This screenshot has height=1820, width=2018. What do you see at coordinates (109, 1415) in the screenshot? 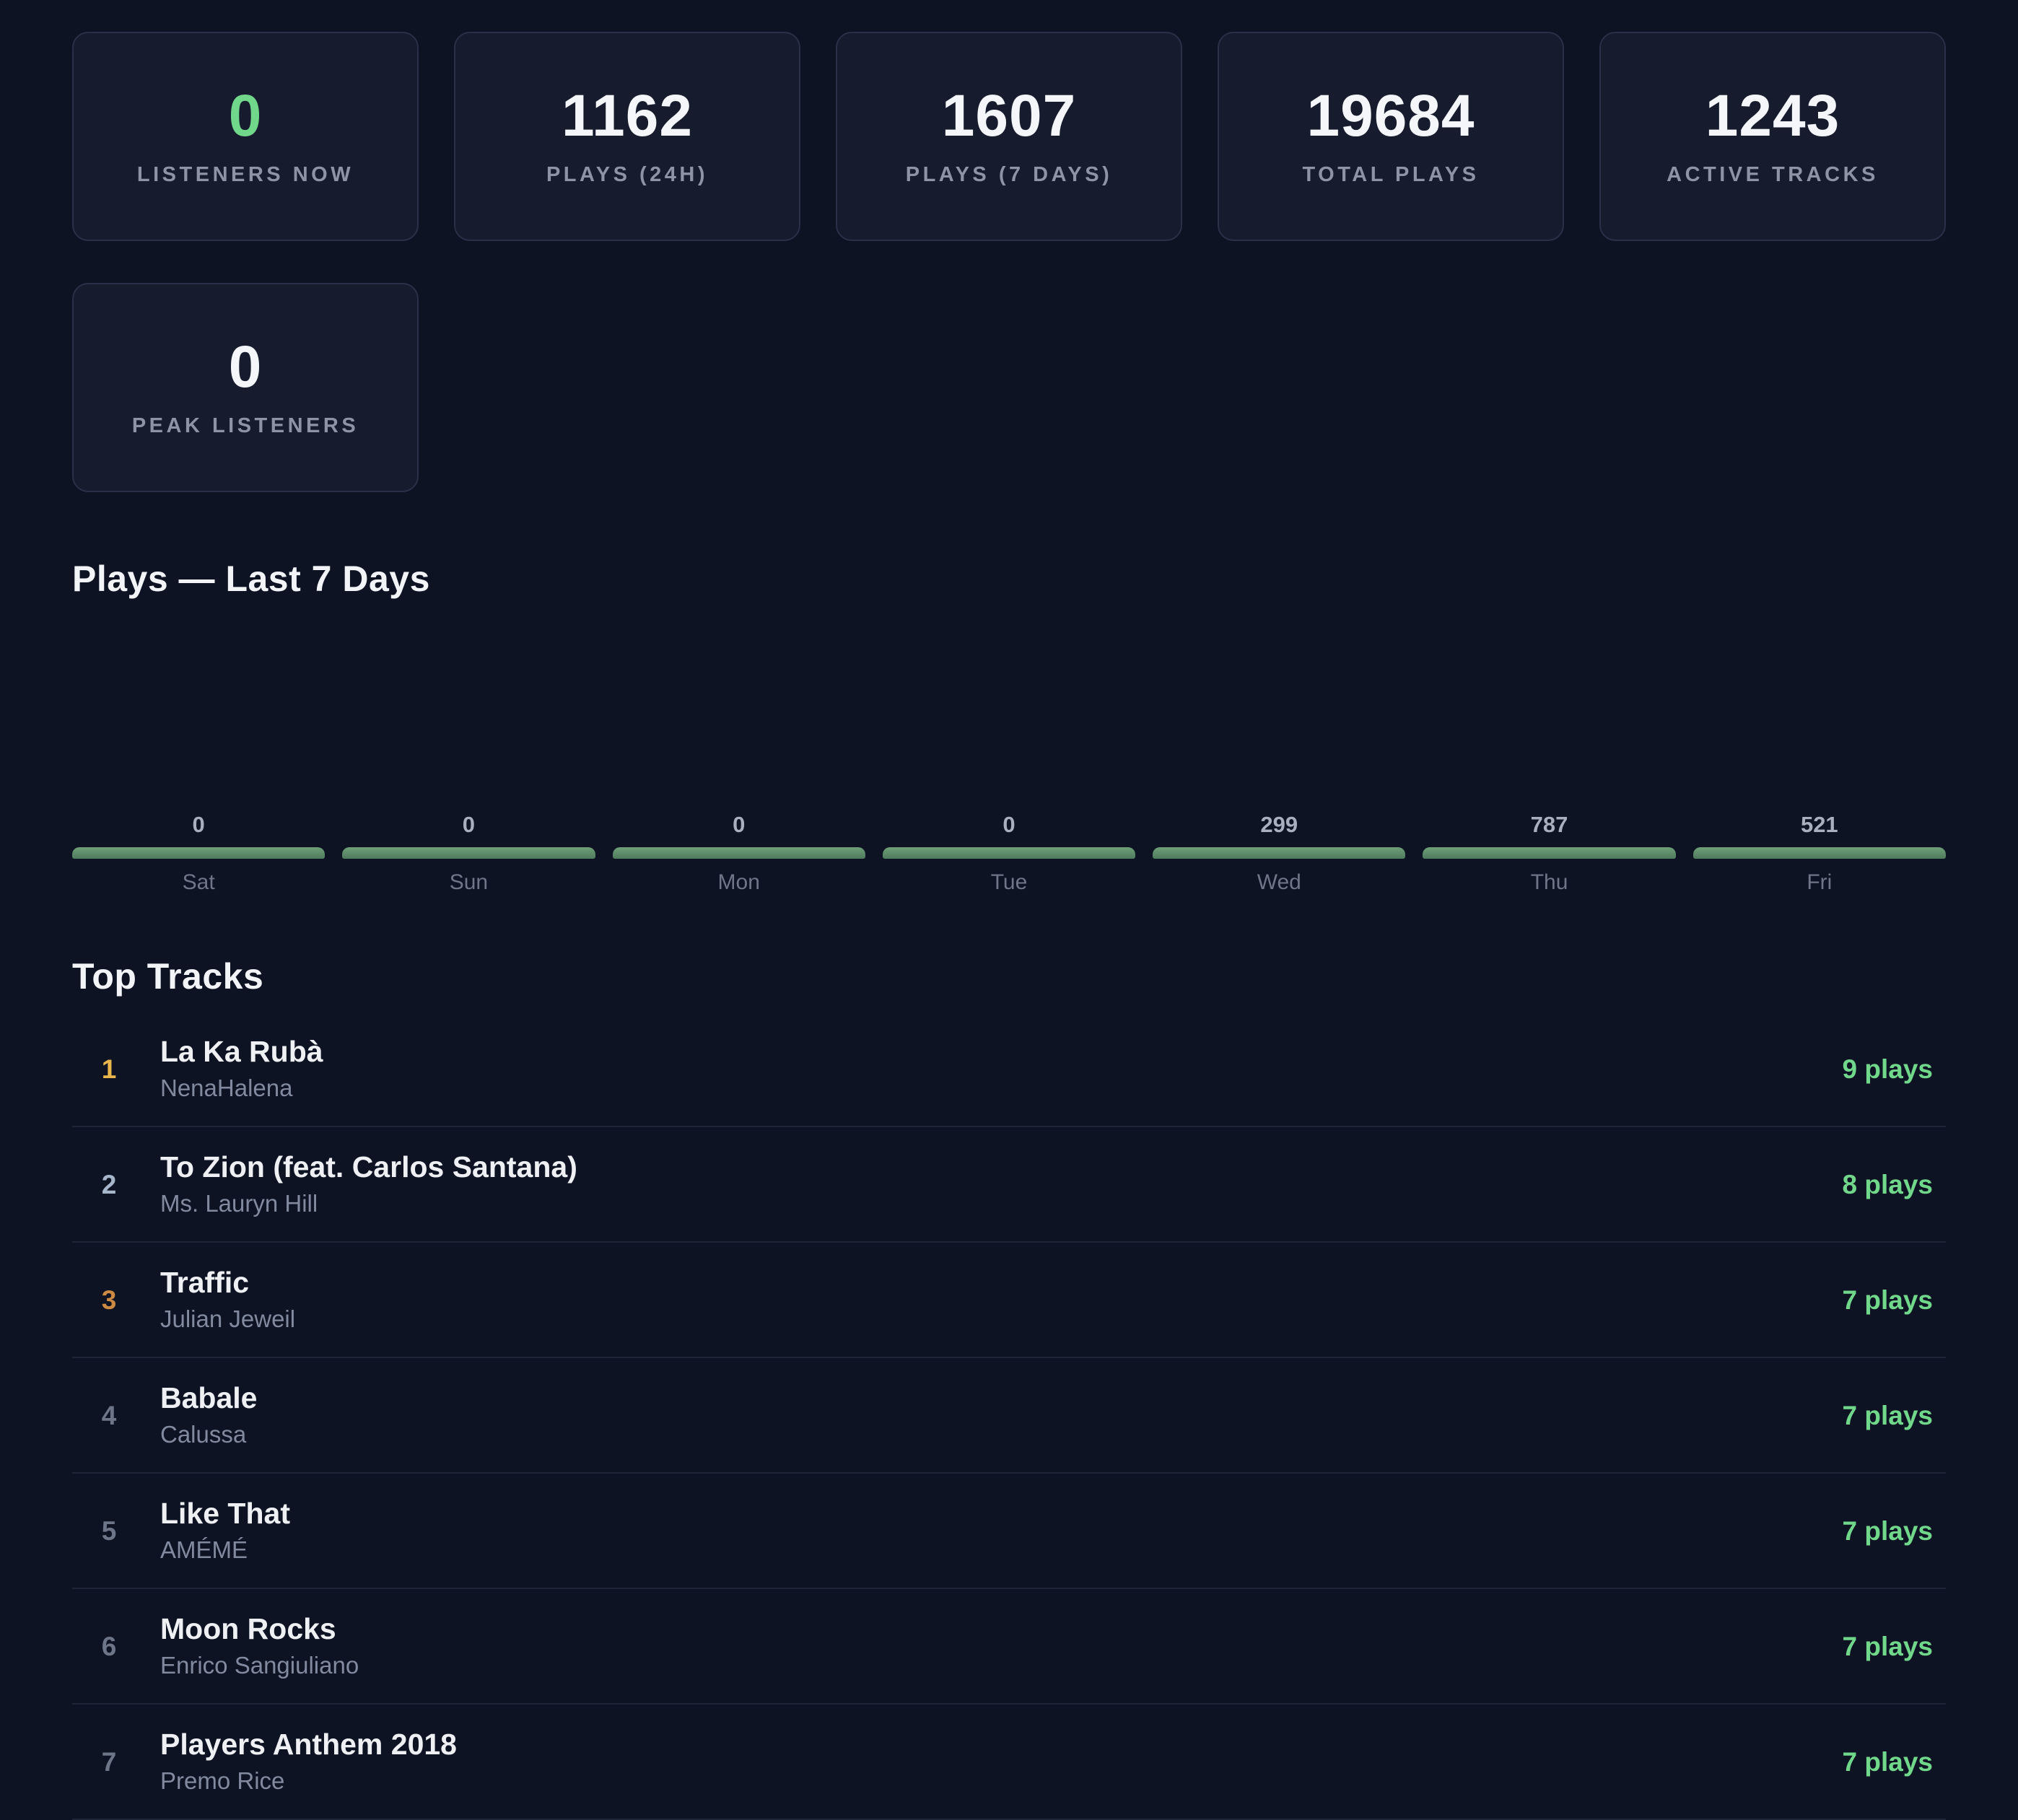
I see `track-rank: 4` at bounding box center [109, 1415].